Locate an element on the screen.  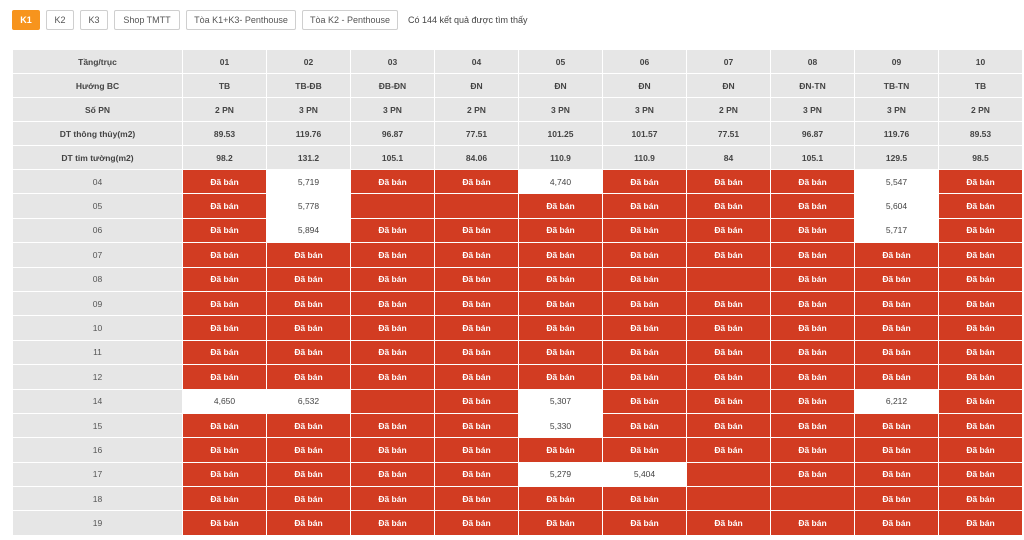
unit-price: 5,894 is located at coordinates (308, 230).